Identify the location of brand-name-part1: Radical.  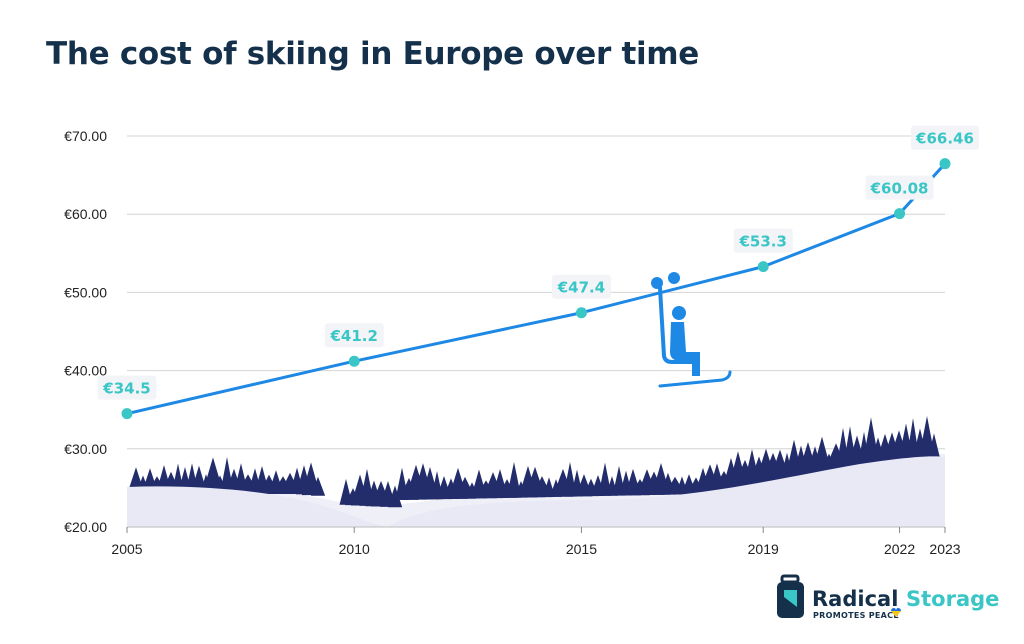
(855, 599).